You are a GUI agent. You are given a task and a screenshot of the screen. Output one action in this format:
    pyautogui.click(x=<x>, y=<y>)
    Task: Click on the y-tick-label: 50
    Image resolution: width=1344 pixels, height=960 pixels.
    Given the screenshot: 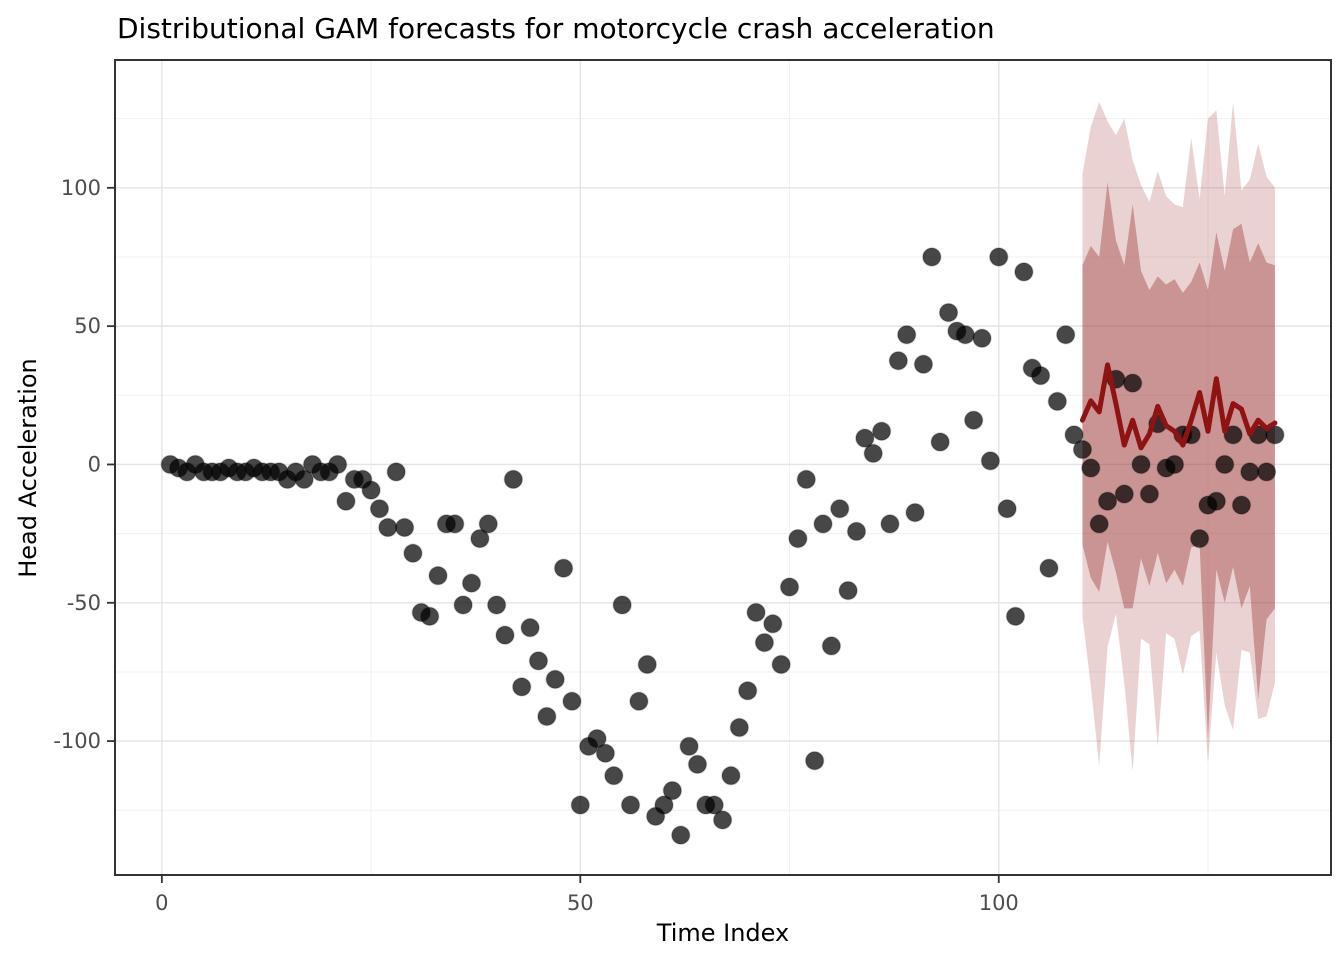 What is the action you would take?
    pyautogui.click(x=87, y=326)
    